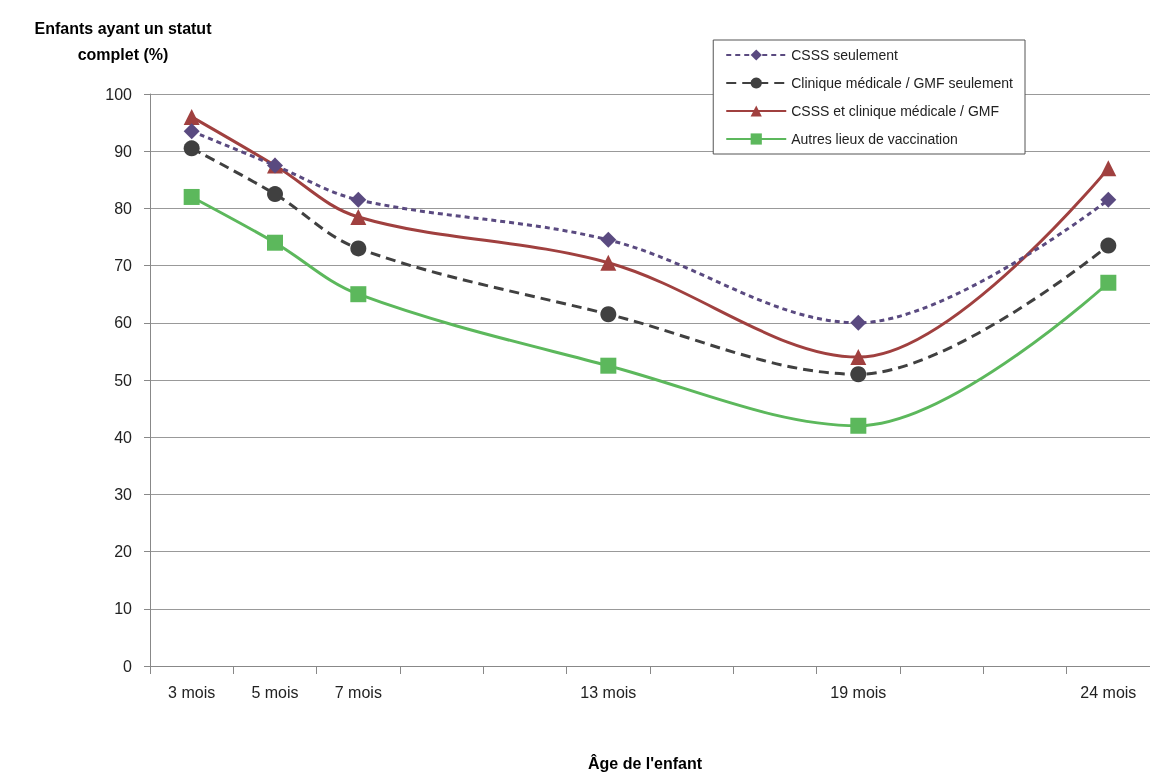  What do you see at coordinates (128, 666) in the screenshot?
I see `y-tick-label: 0` at bounding box center [128, 666].